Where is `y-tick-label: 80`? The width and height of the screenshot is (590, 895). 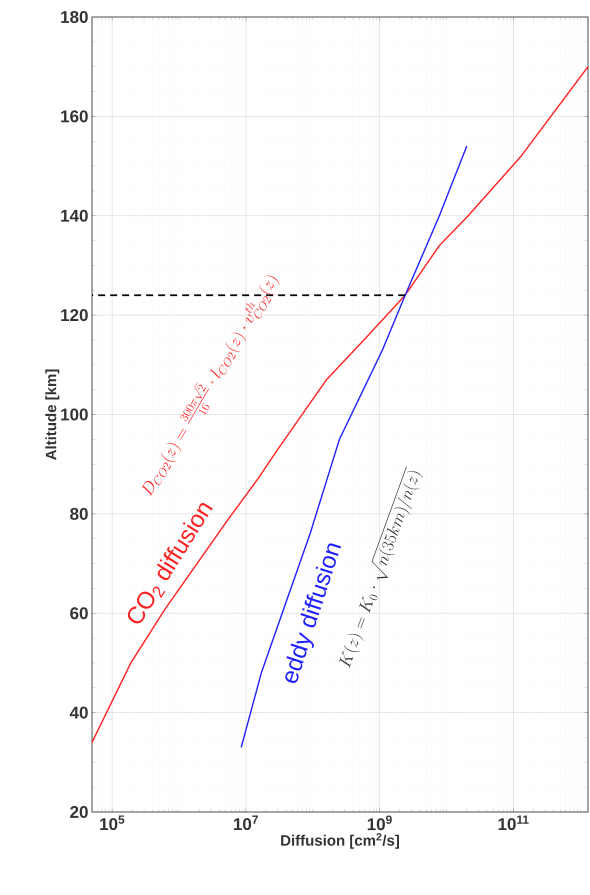 y-tick-label: 80 is located at coordinates (79, 514).